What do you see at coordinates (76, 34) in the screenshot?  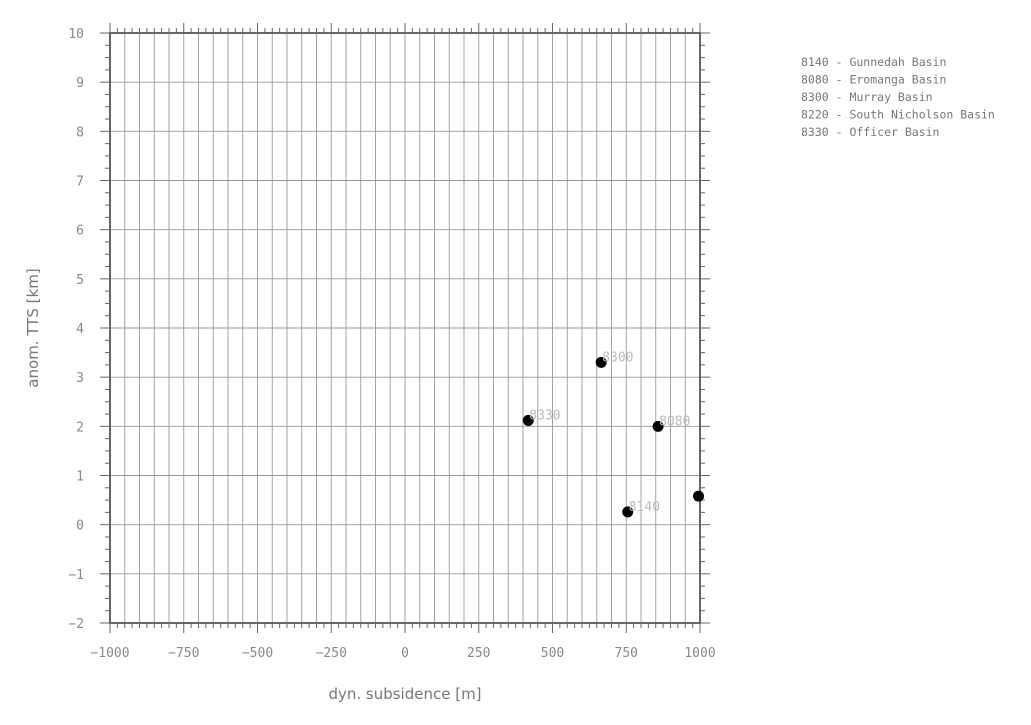 I see `y-tick-label: 10` at bounding box center [76, 34].